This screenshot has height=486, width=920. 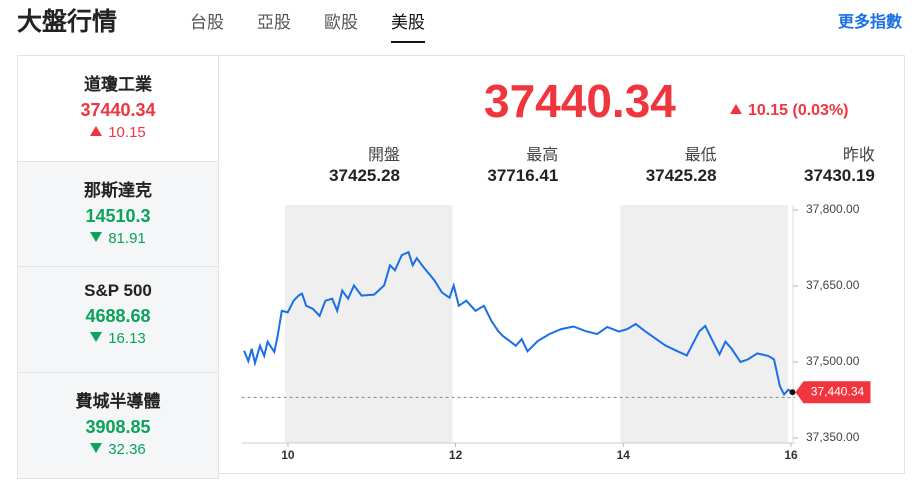 I want to click on index-name: 道瓊工業, so click(x=118, y=84).